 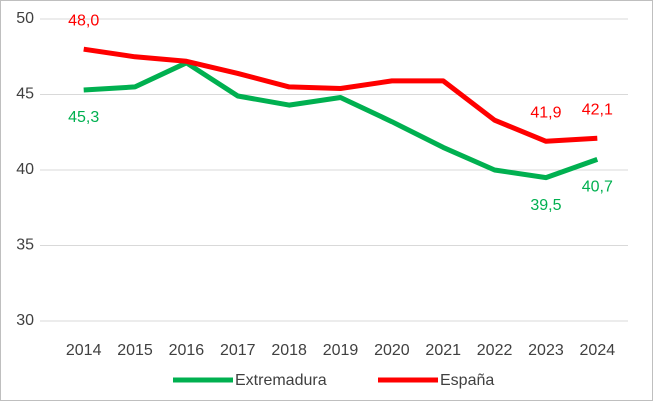 I want to click on y-tick-label: 50, so click(x=25, y=18).